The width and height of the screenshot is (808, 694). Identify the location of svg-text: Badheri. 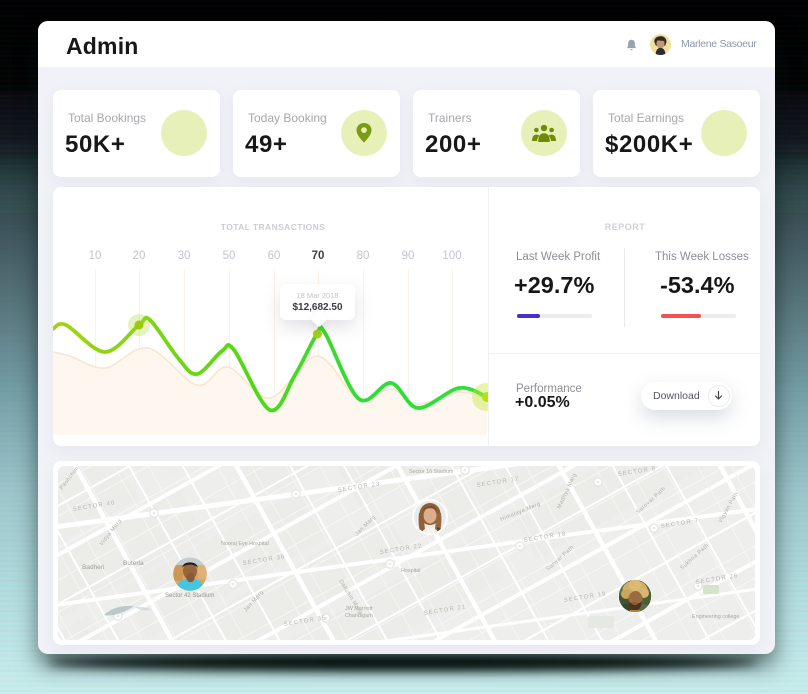
(93, 567).